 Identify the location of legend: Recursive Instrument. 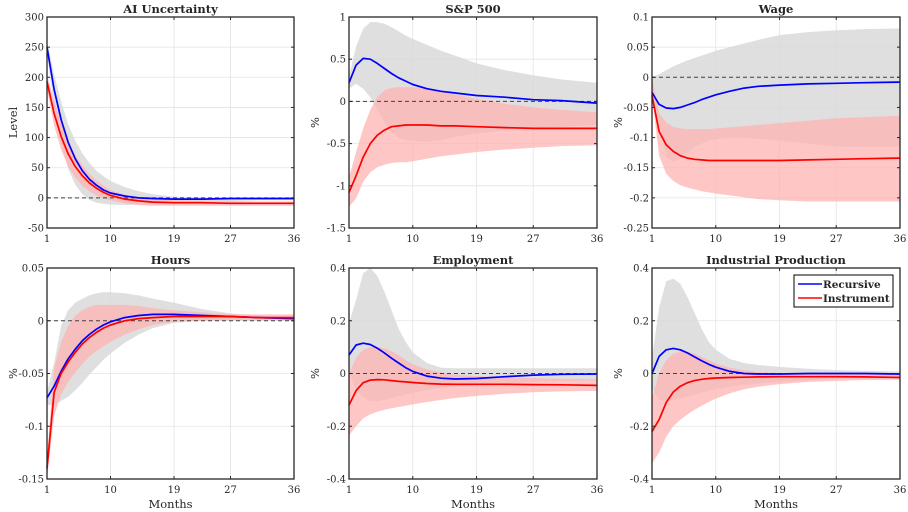
(843, 291).